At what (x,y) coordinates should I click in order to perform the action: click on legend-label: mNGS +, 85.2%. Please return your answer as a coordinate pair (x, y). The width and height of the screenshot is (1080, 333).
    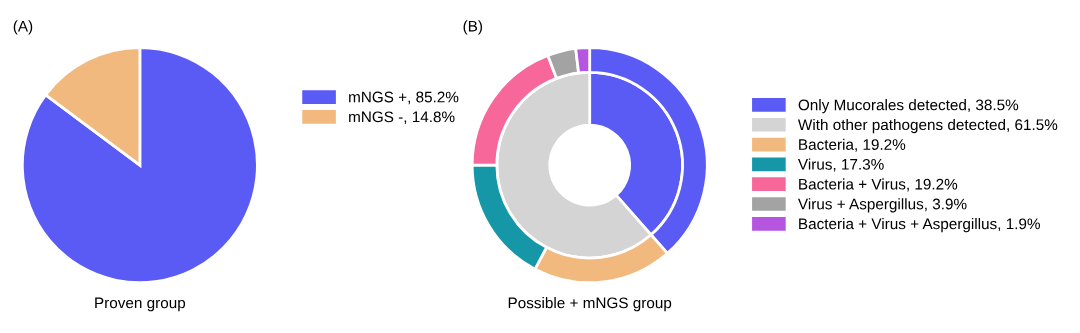
    Looking at the image, I should click on (404, 98).